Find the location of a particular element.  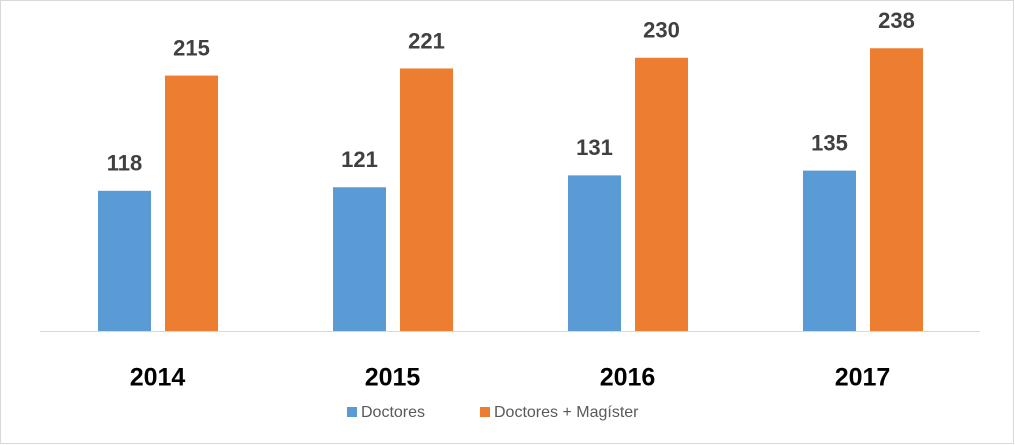

data-label: 135 is located at coordinates (829, 142).